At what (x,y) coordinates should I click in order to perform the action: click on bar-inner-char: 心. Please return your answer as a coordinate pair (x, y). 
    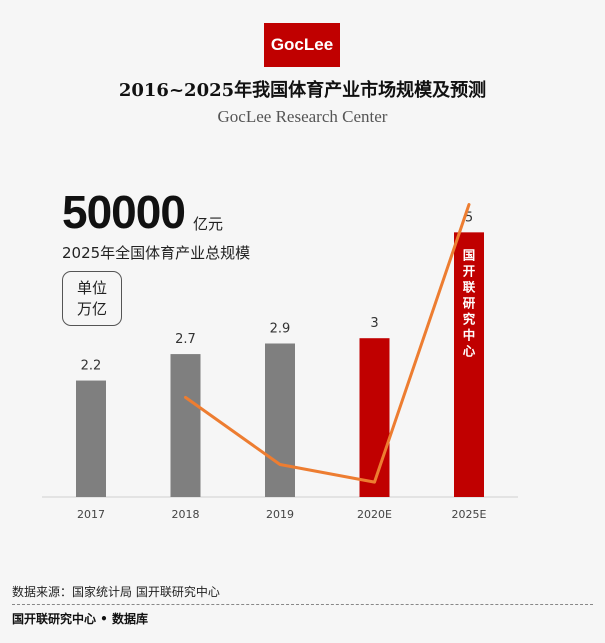
    Looking at the image, I should click on (469, 350).